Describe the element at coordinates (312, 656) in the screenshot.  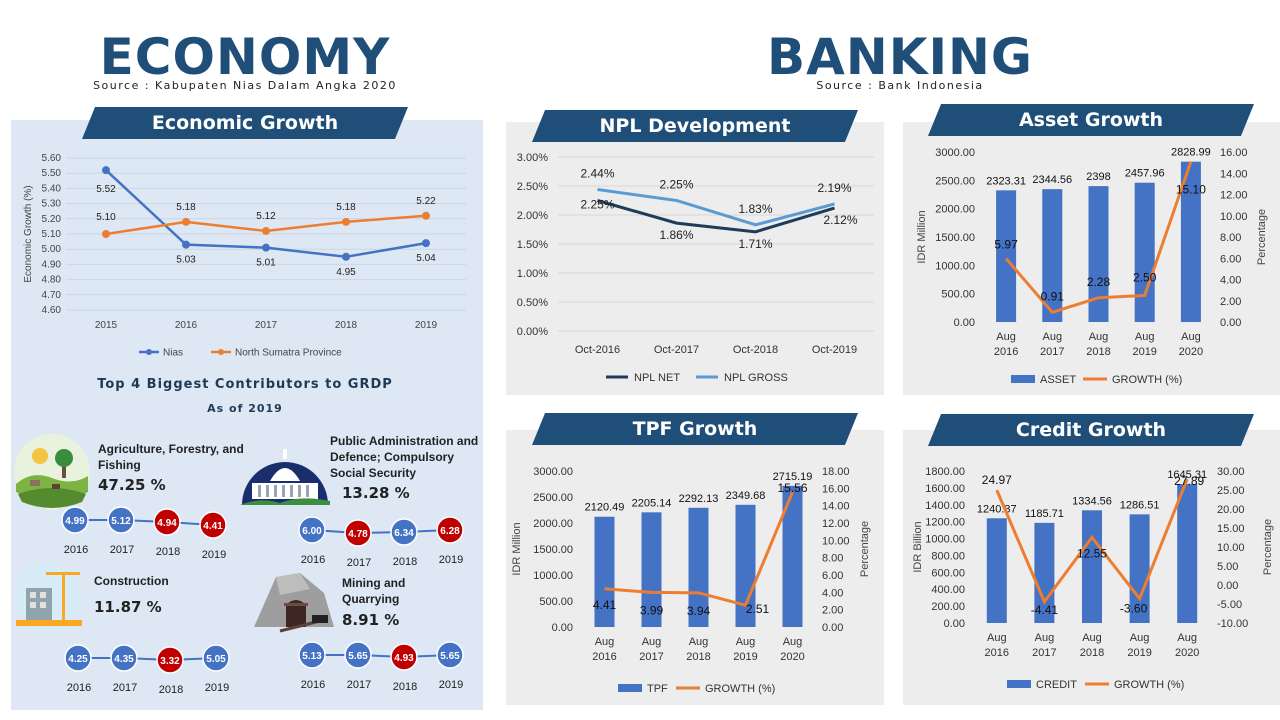
I see `timeline-value: 5.13` at that location.